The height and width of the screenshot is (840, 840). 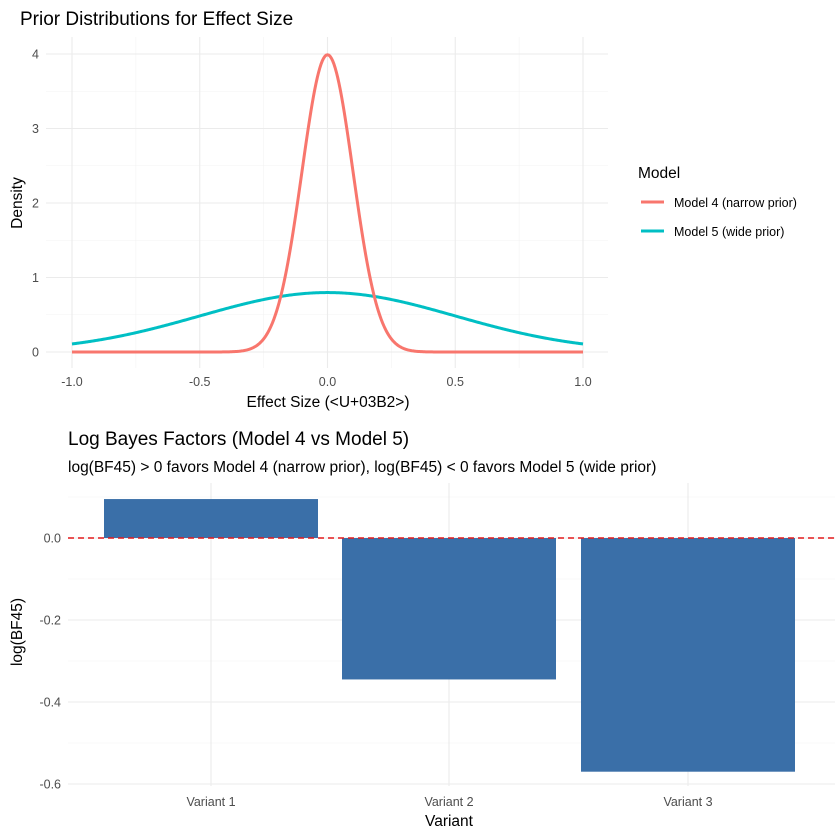 I want to click on y-tick-label: -0.2, so click(x=50, y=621).